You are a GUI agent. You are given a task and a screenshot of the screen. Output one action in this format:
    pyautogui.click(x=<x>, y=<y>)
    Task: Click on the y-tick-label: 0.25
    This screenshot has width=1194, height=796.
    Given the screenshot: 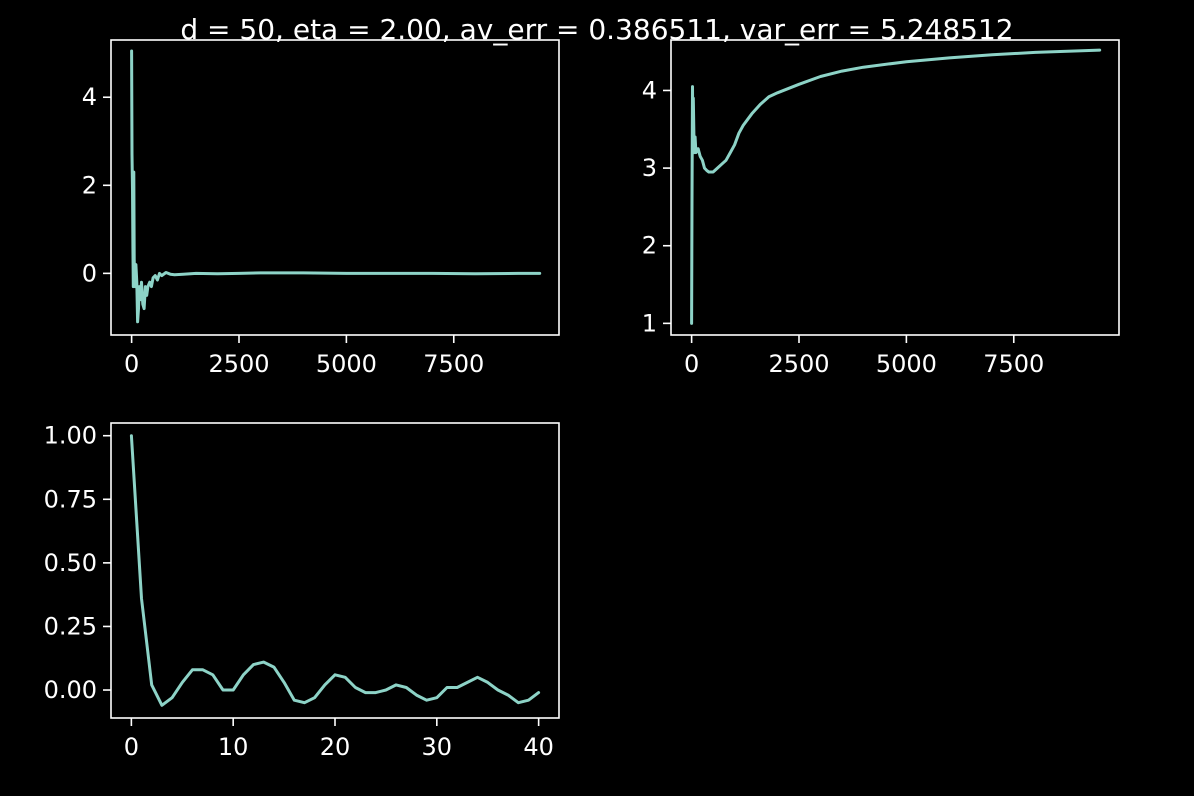 What is the action you would take?
    pyautogui.click(x=70, y=626)
    